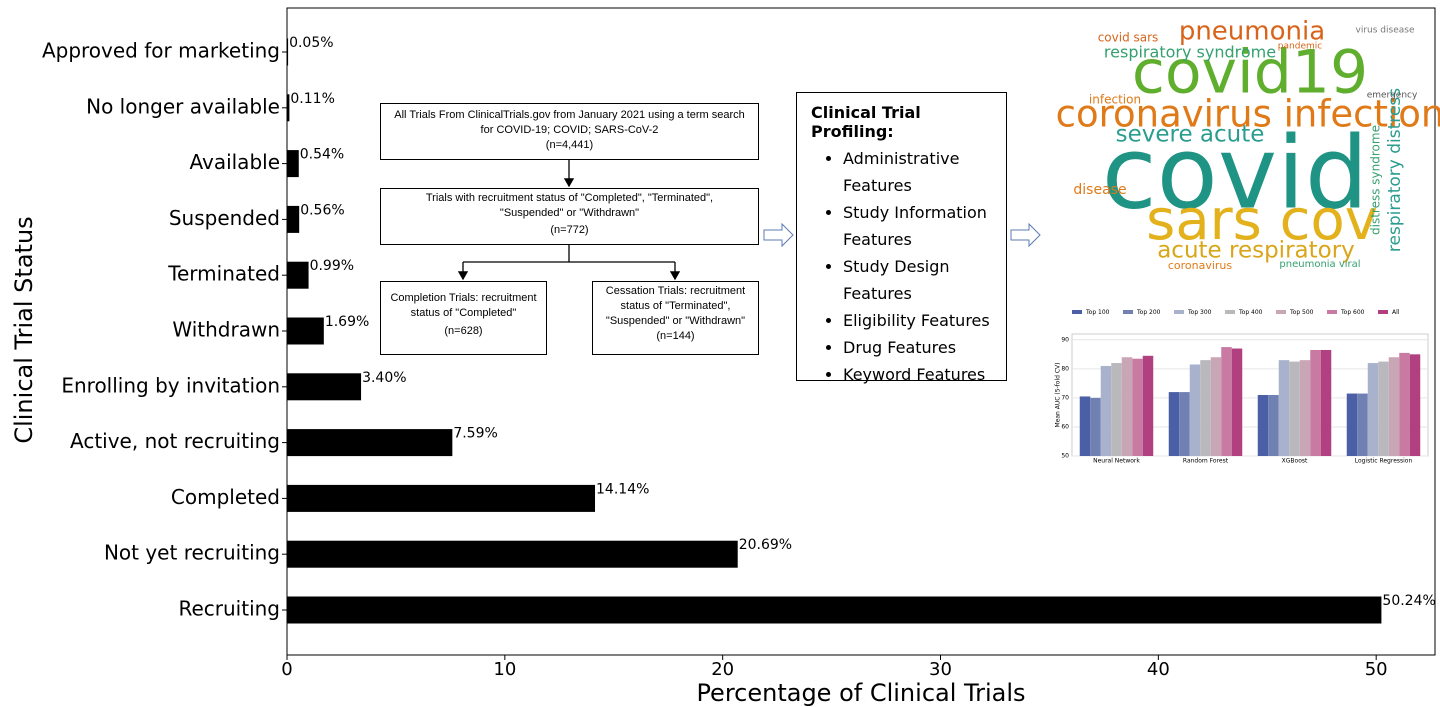 This screenshot has height=707, width=1440. I want to click on word: infection, so click(1115, 100).